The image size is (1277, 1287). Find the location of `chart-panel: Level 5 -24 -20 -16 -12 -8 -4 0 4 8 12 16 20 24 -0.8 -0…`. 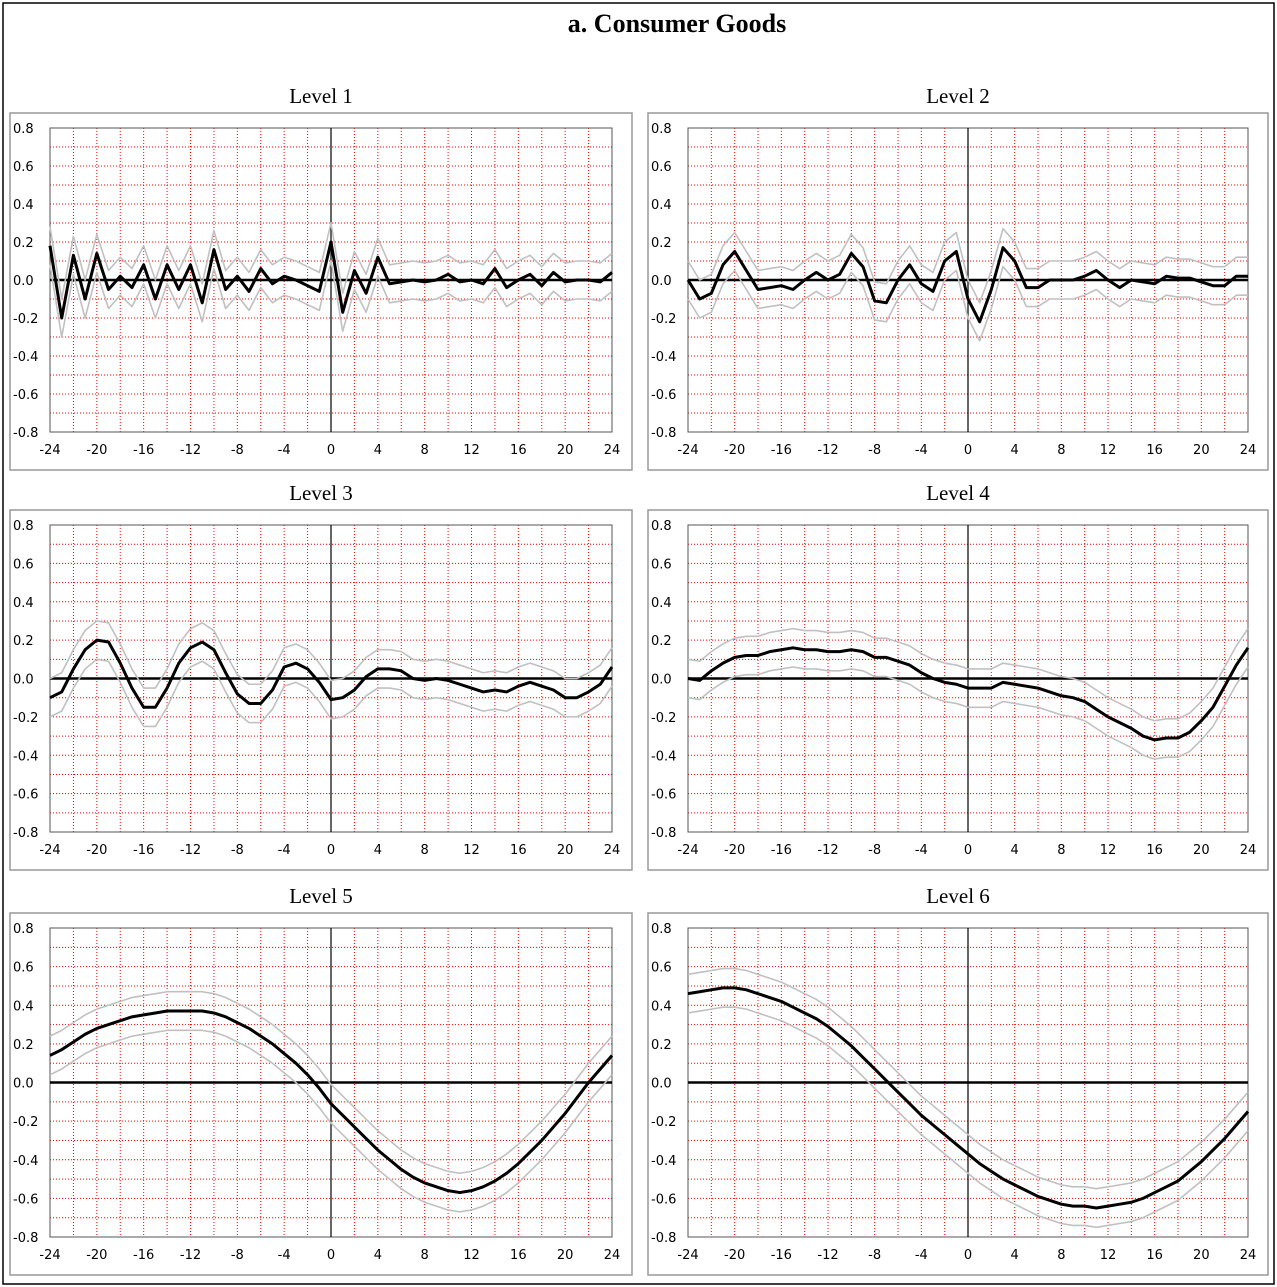

chart-panel: Level 5 -24 -20 -16 -12 -8 -4 0 4 8 12 16 20 24 -0.8 -0… is located at coordinates (321, 1080).